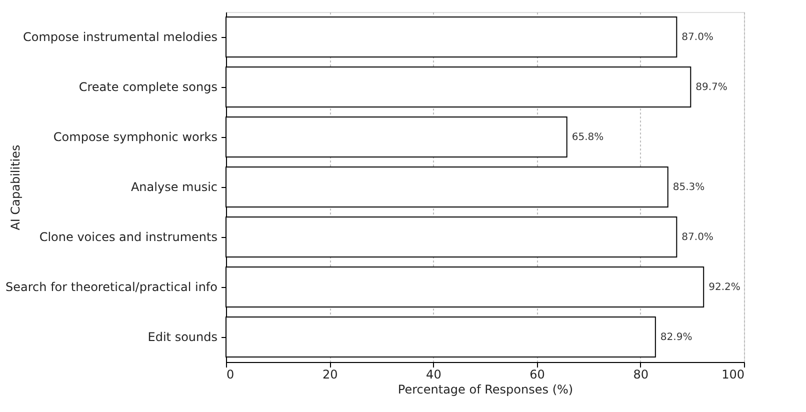  I want to click on y-tick-label: Compose symphonic works, so click(135, 137).